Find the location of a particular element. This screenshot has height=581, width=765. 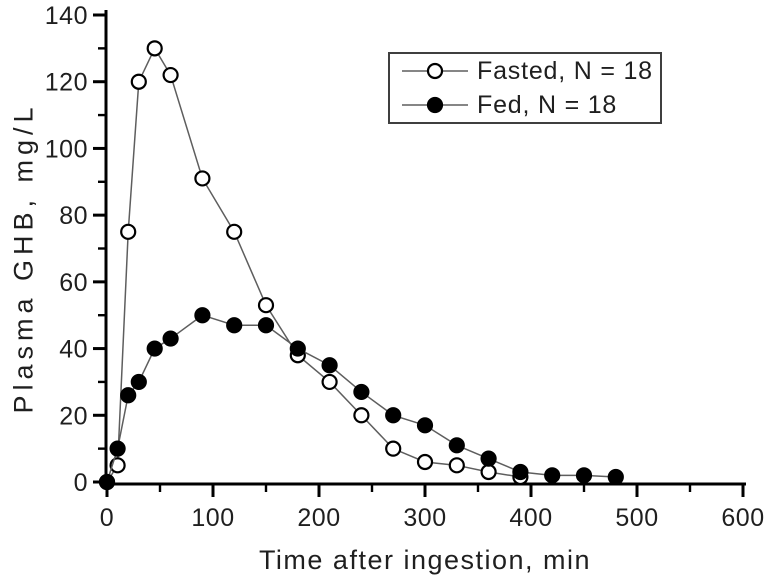

y-tick-label: 80 is located at coordinates (73, 216).